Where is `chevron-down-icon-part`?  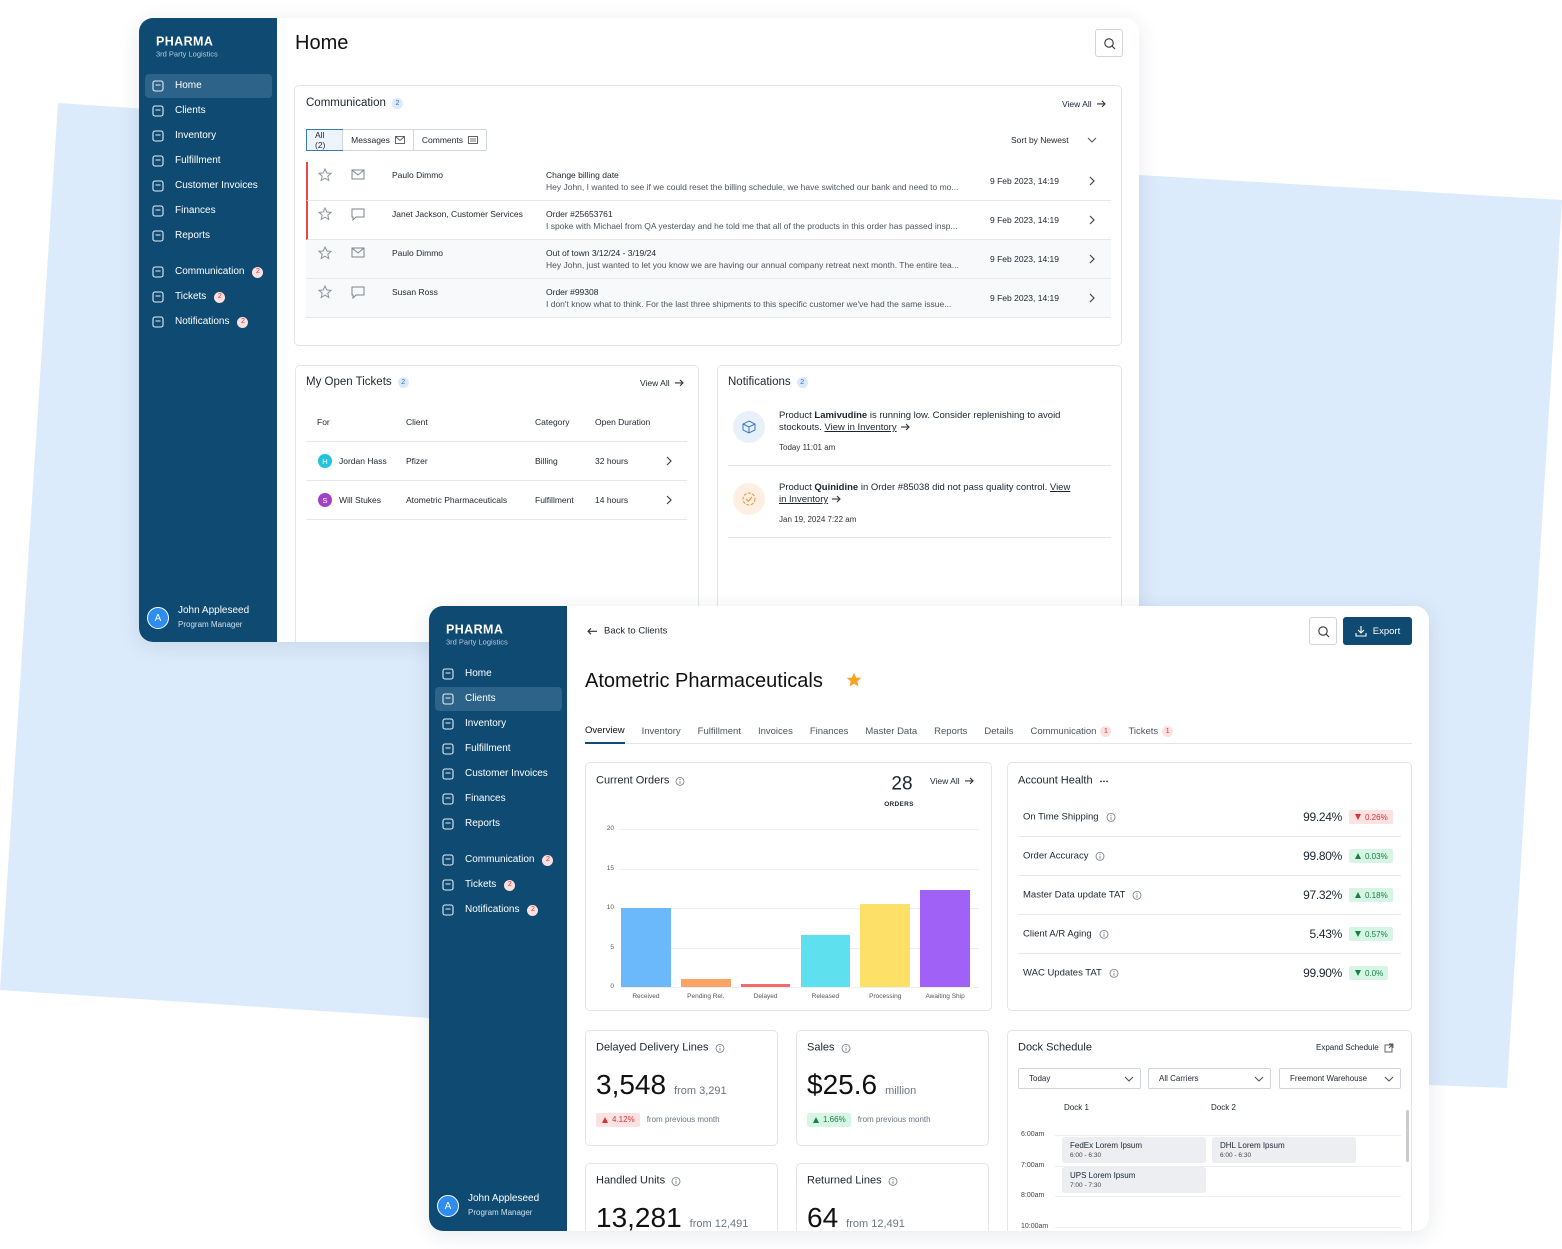
chevron-down-icon-part is located at coordinates (1259, 1079).